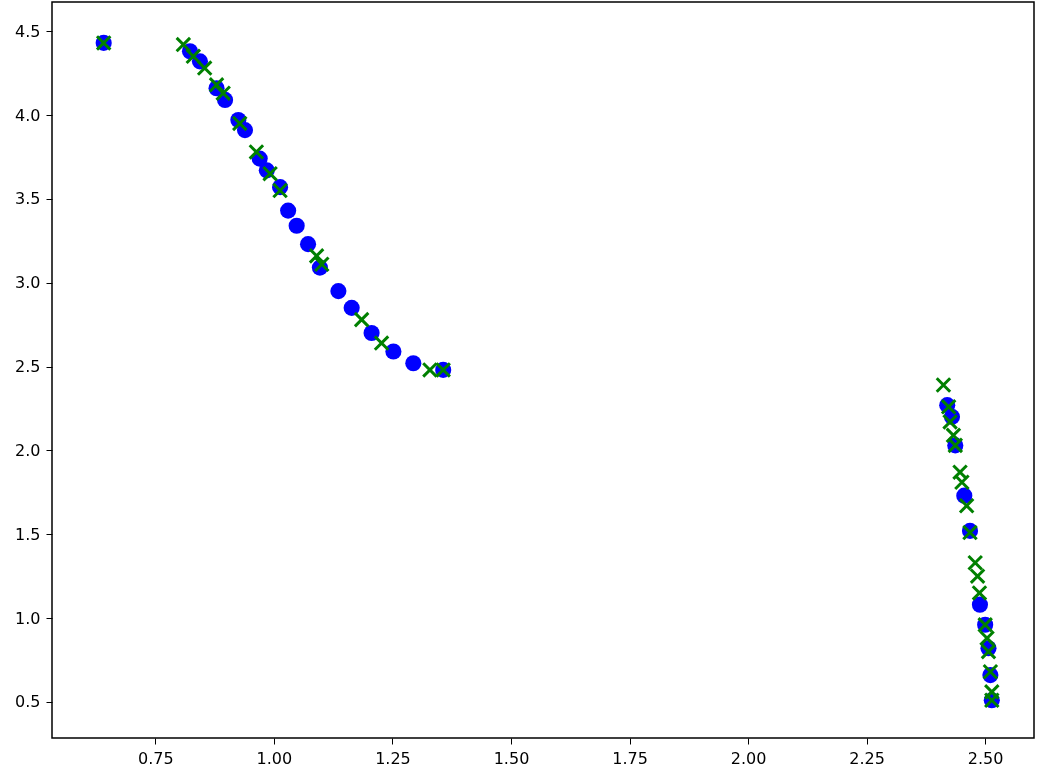  Describe the element at coordinates (28, 31) in the screenshot. I see `y-tick-label: 4.5` at that location.